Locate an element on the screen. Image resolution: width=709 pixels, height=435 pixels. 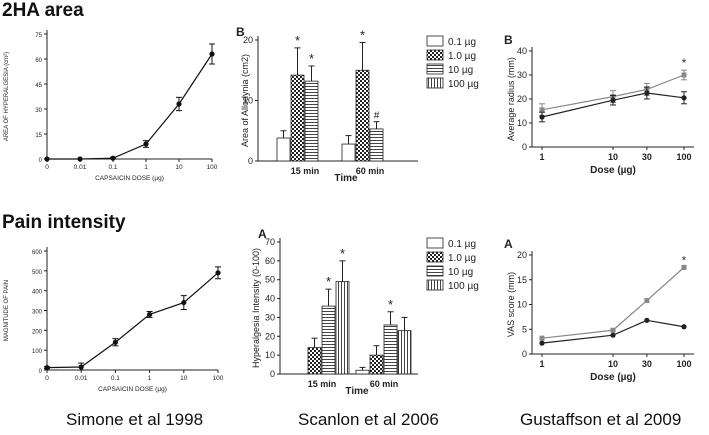
simone-pain-y-tick-label: 200 is located at coordinates (37, 332).